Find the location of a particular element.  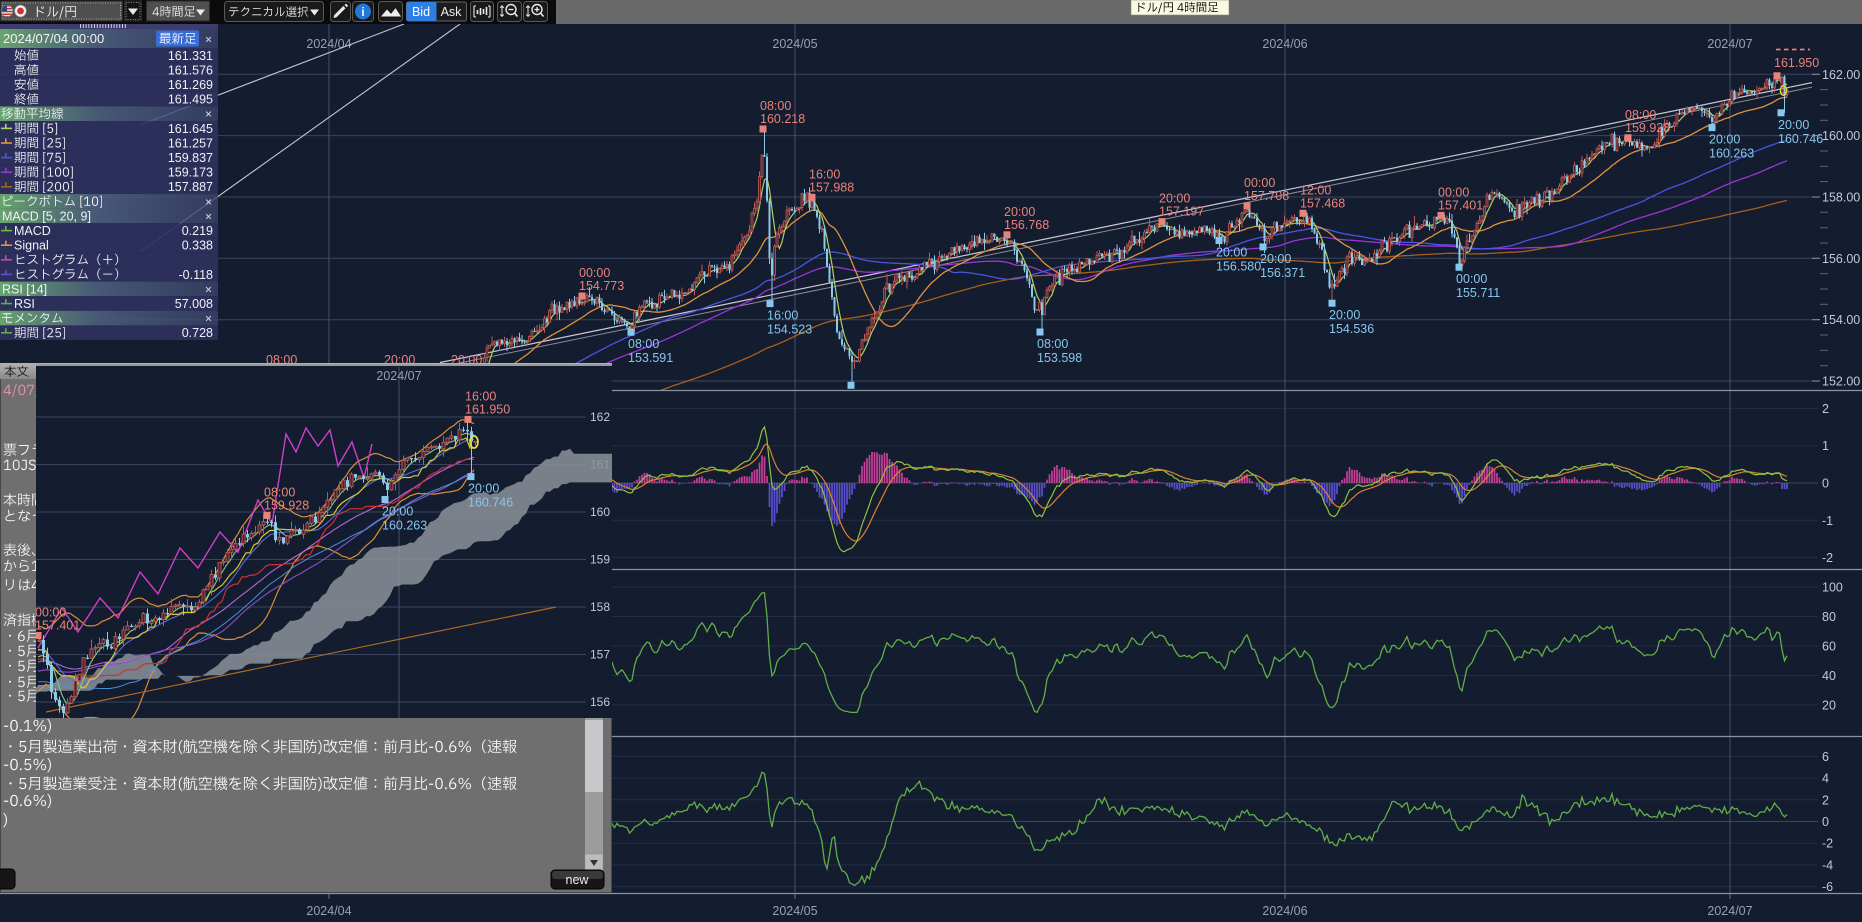

svg-text: 154.00 is located at coordinates (1841, 320).